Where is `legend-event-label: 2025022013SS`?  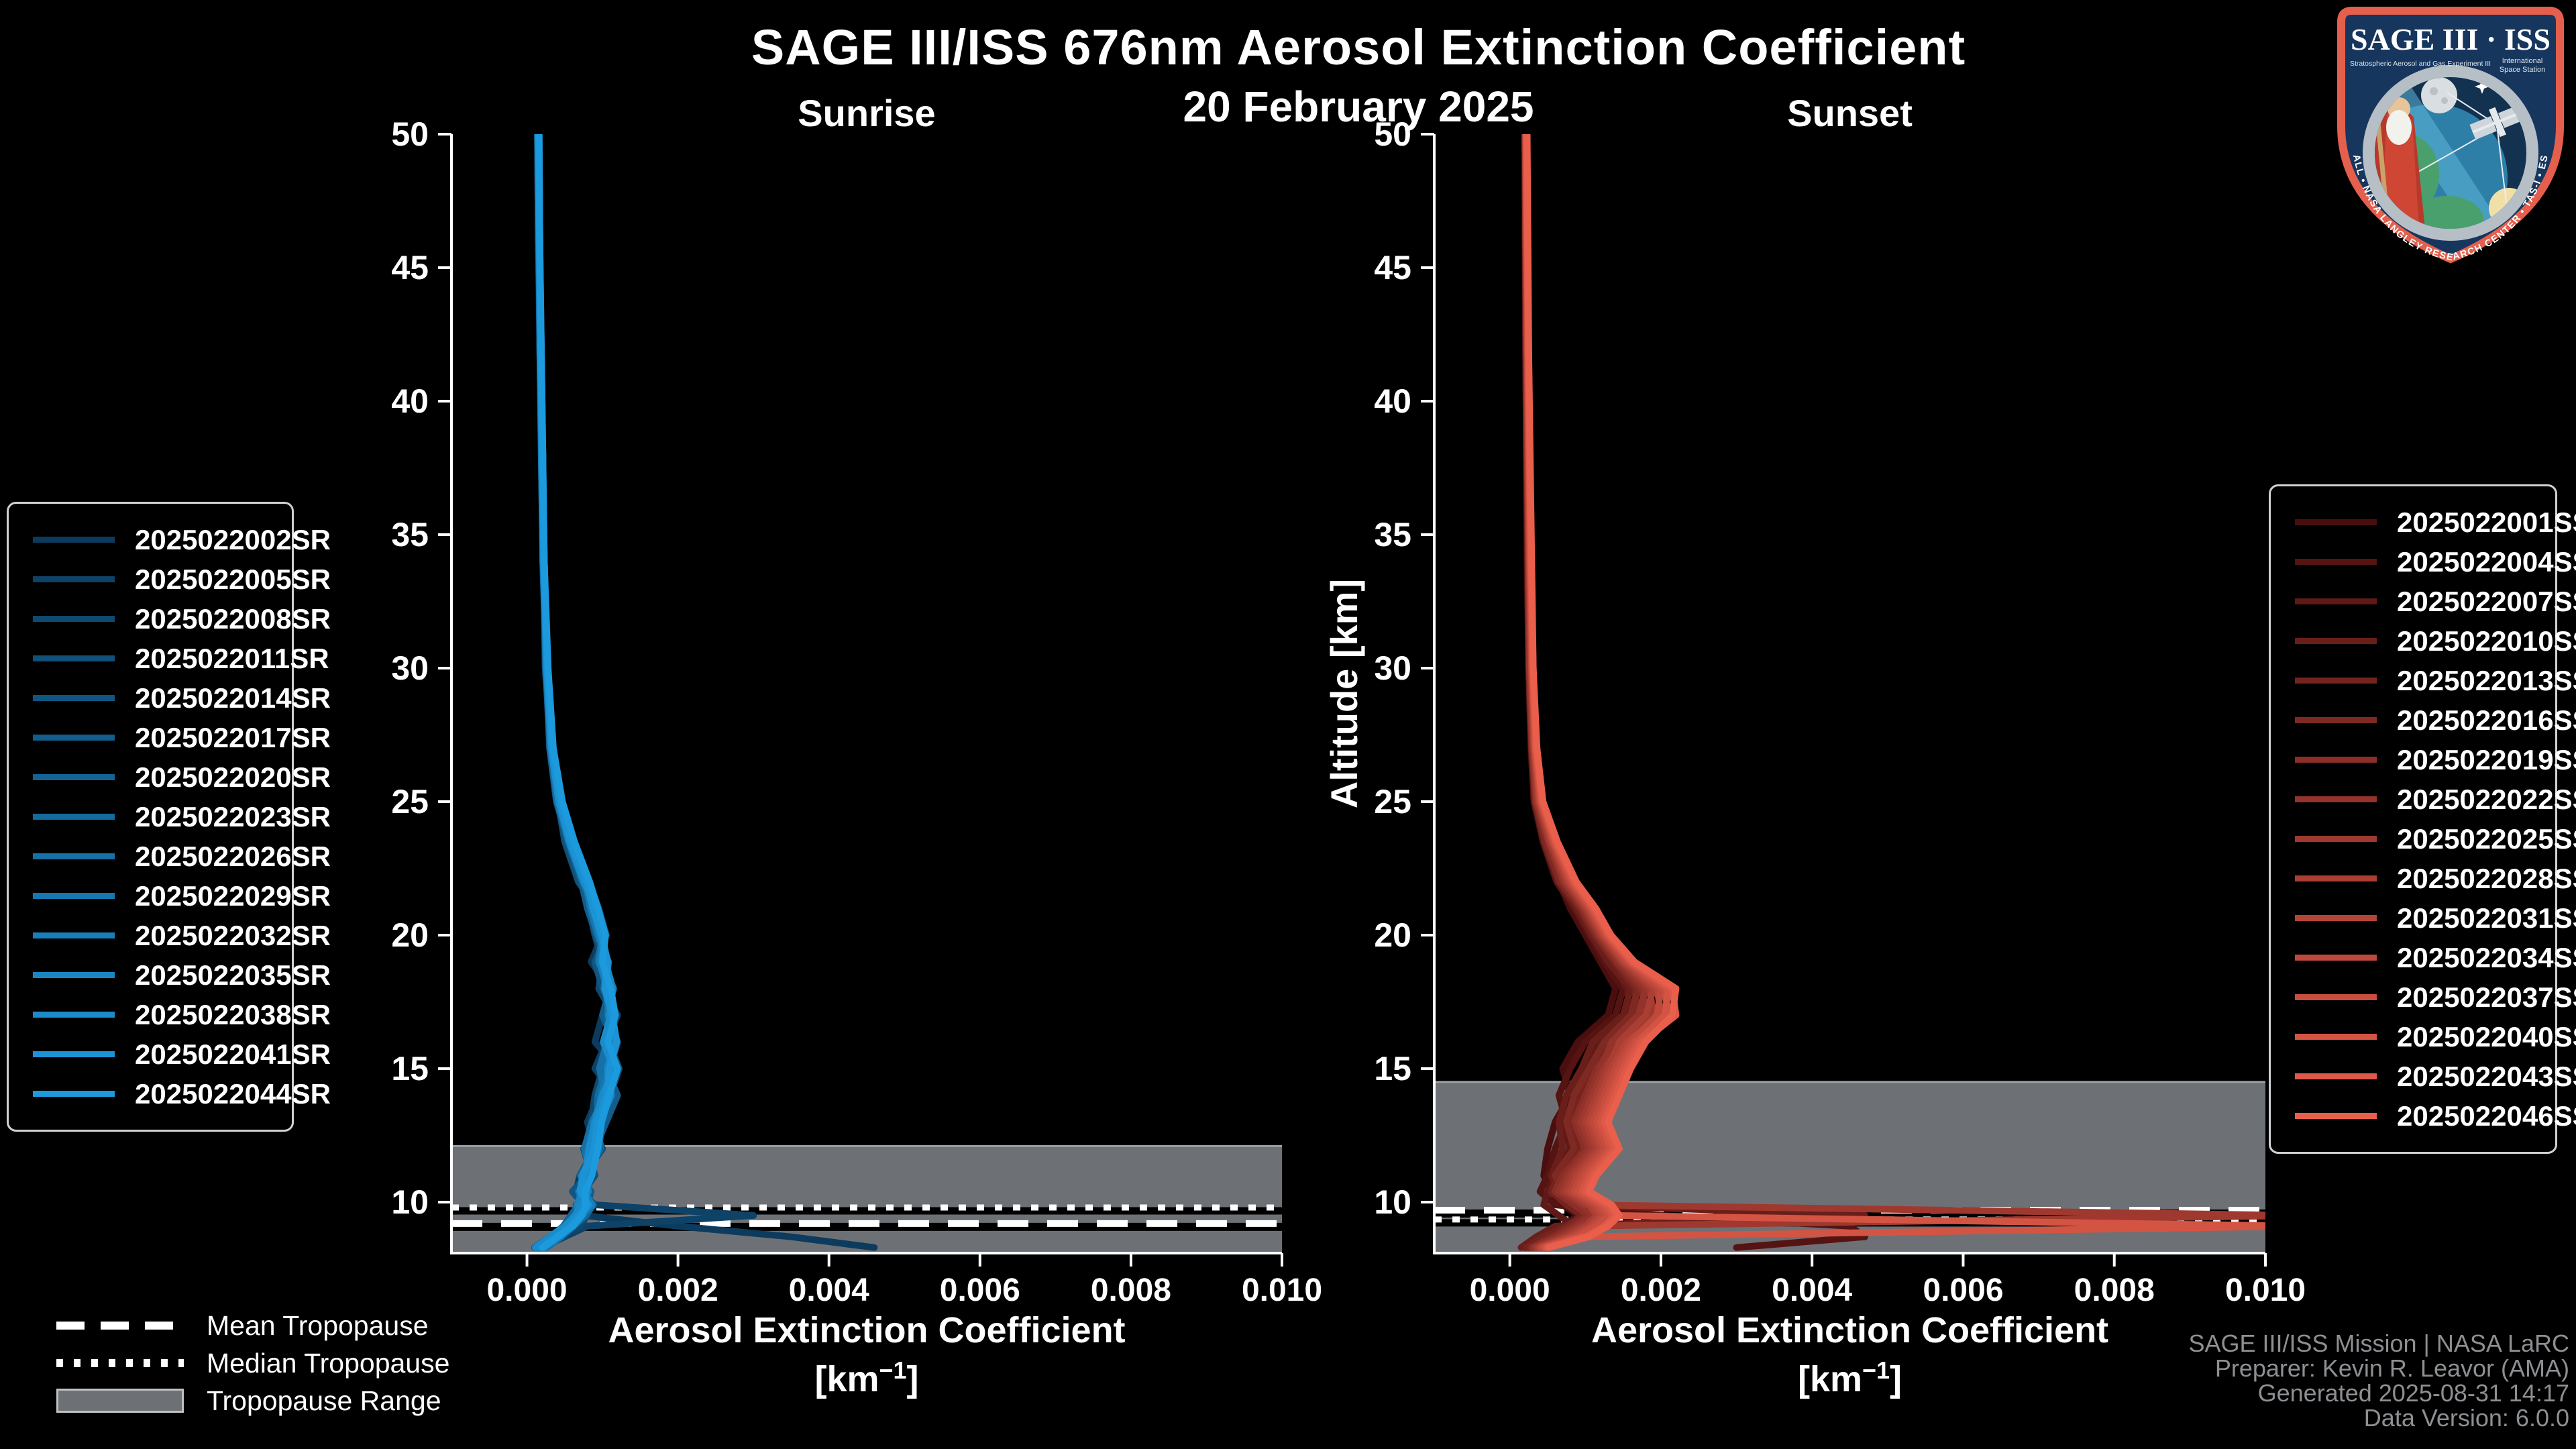
legend-event-label: 2025022013SS is located at coordinates (2486, 680).